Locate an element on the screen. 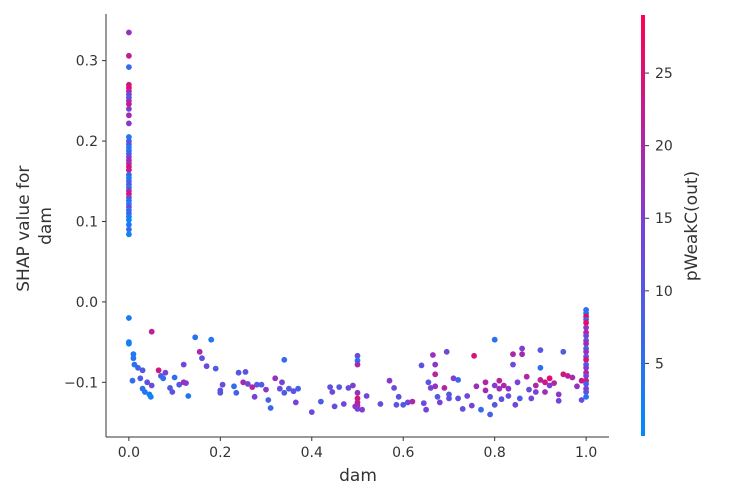 The height and width of the screenshot is (500, 750). y-axis-label-line-1: SHAP value for is located at coordinates (24, 229).